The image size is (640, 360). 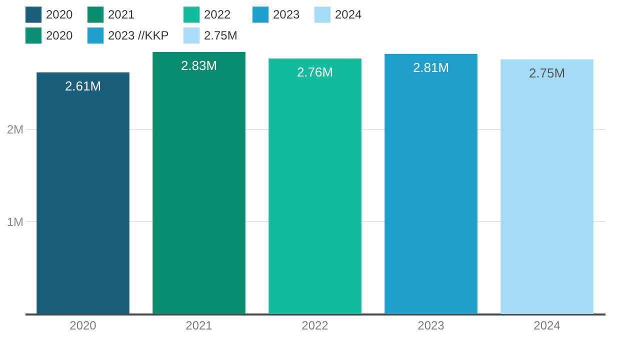 I want to click on legend-label: 2023, so click(x=286, y=15).